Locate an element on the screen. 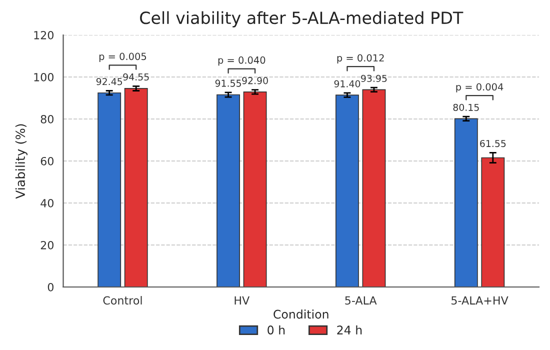 The width and height of the screenshot is (550, 350). y-tick-label: 80 is located at coordinates (47, 119).